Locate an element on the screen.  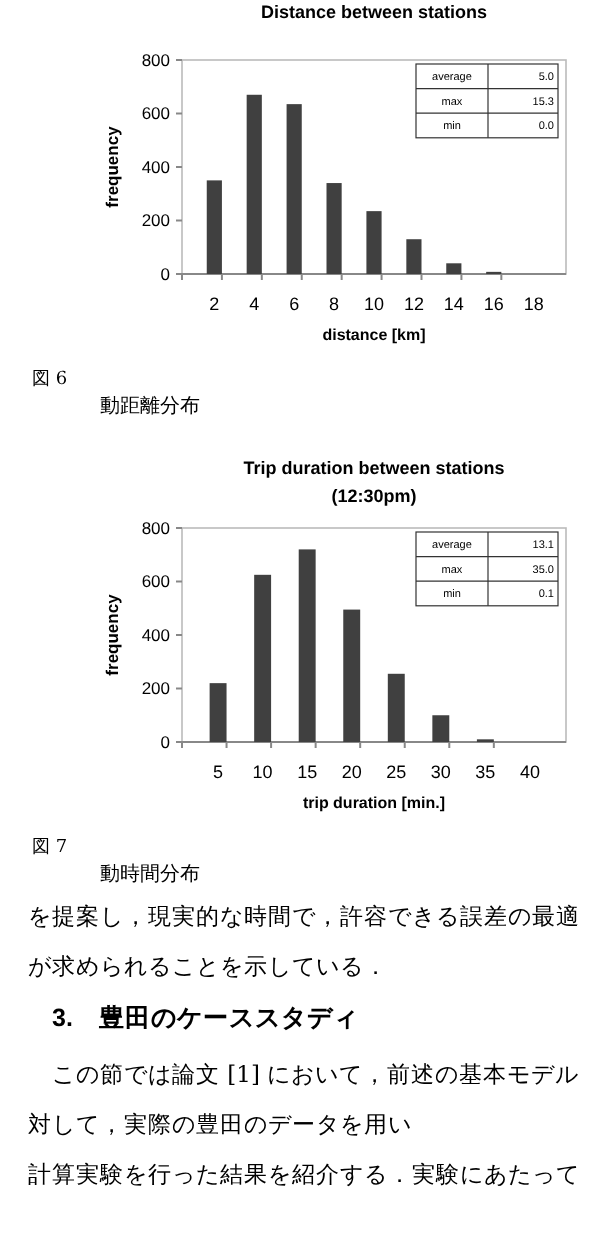
x-tick-label: 2 is located at coordinates (214, 304).